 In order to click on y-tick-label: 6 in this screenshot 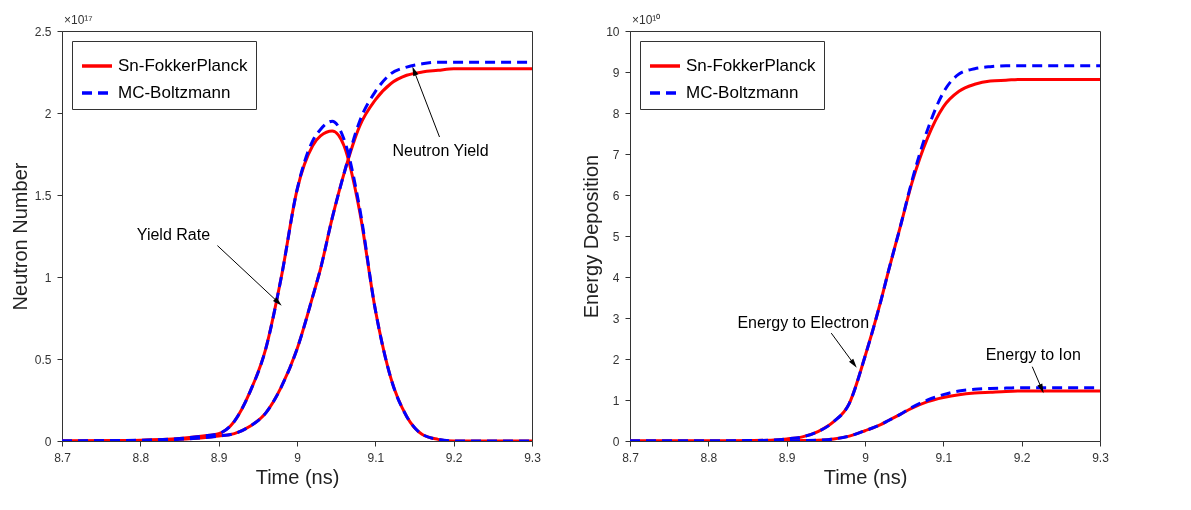, I will do `click(616, 195)`.